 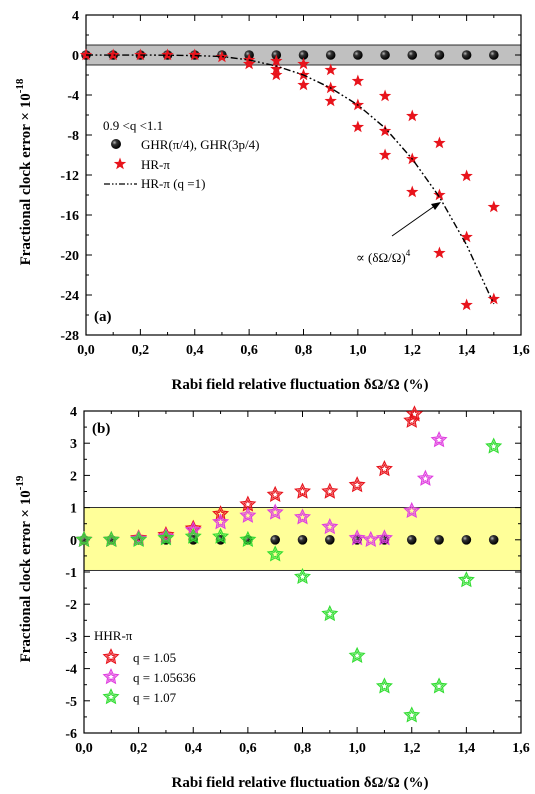 What do you see at coordinates (414, 220) in the screenshot?
I see `panel-a-annotation-arrow-line` at bounding box center [414, 220].